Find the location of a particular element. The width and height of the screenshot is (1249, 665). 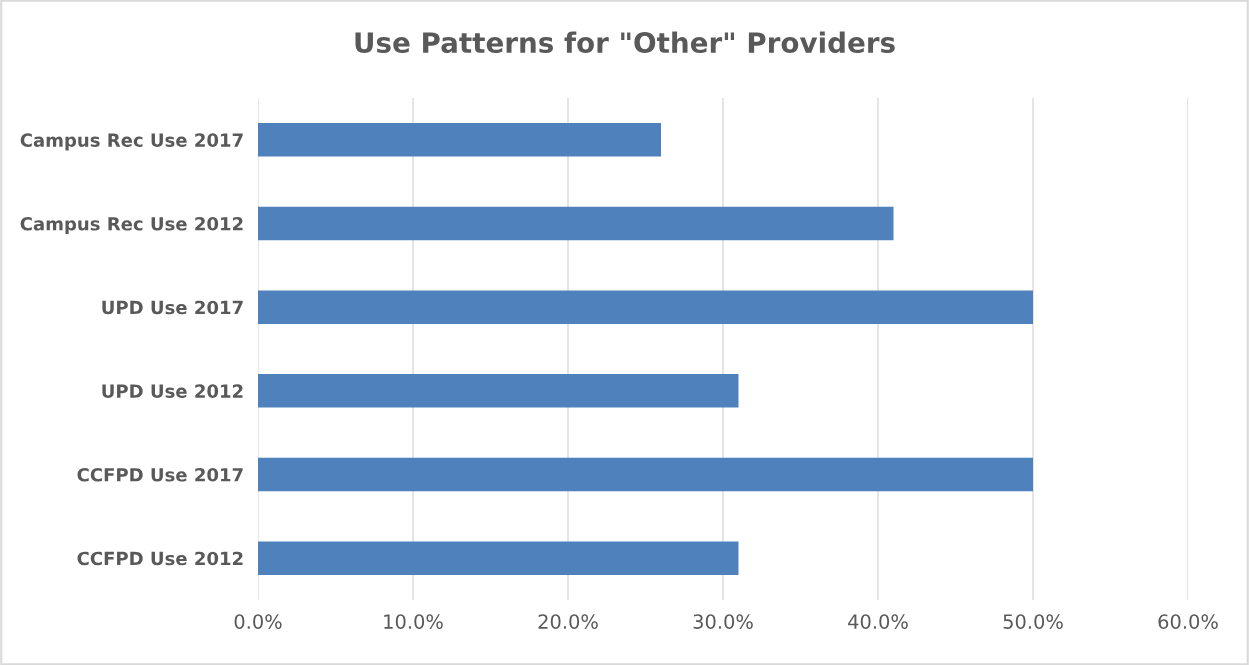

y-tick-label: UPD Use 2012 is located at coordinates (172, 391).